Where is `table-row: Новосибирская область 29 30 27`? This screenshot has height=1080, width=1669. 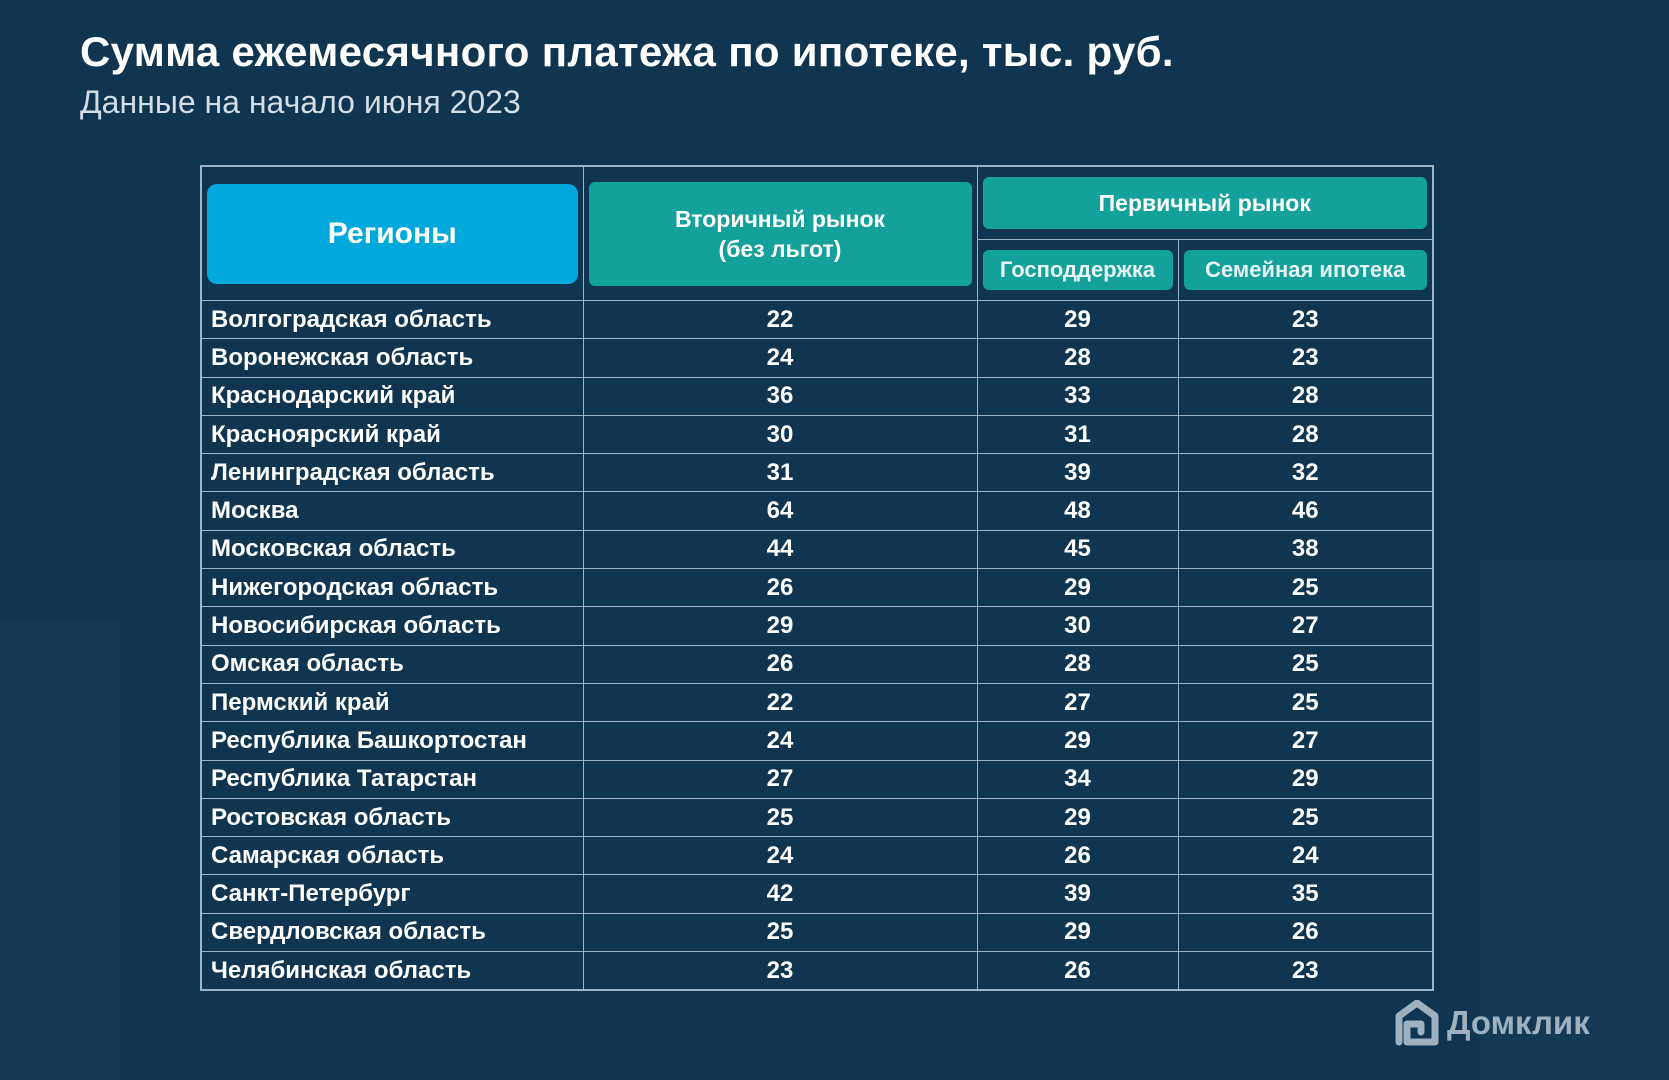
table-row: Новосибирская область 29 30 27 is located at coordinates (817, 626).